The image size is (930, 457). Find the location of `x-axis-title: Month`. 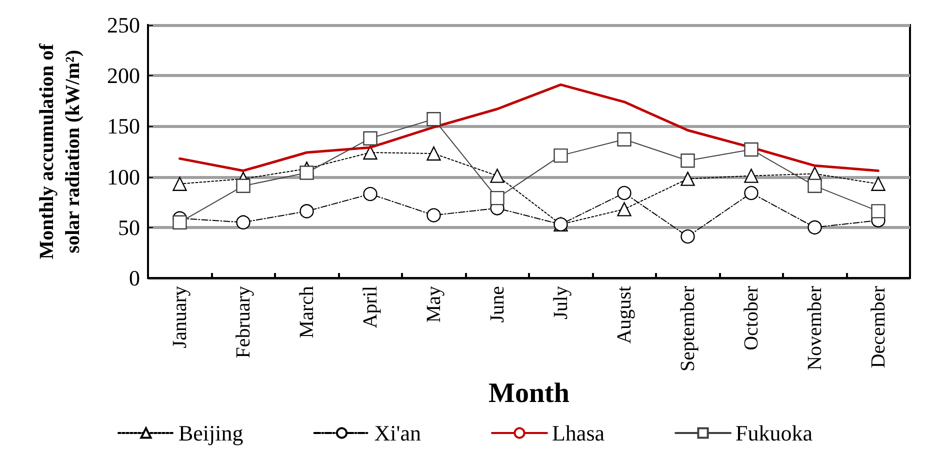

x-axis-title: Month is located at coordinates (529, 393).